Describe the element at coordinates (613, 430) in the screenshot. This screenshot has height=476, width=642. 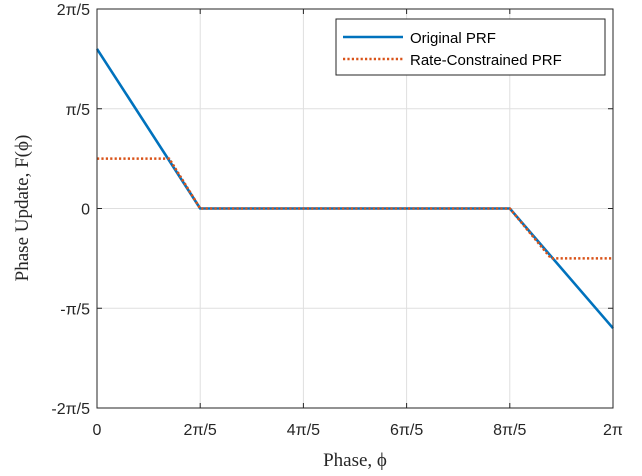
I see `x-tick-label: 2π` at that location.